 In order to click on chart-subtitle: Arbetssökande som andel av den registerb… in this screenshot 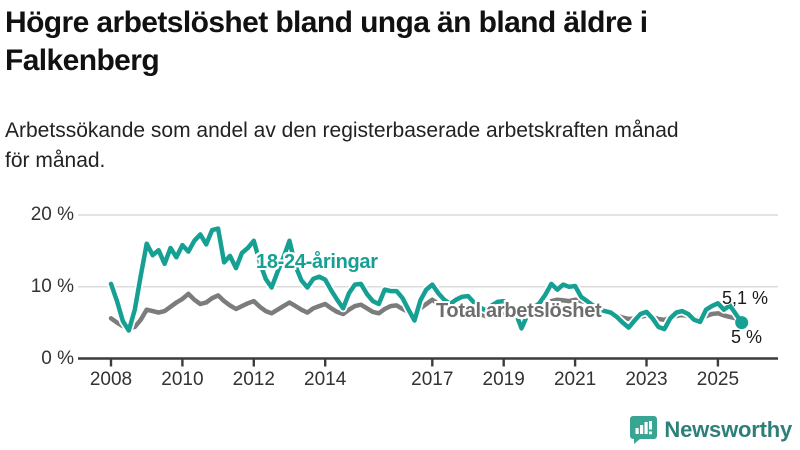, I will do `click(342, 145)`.